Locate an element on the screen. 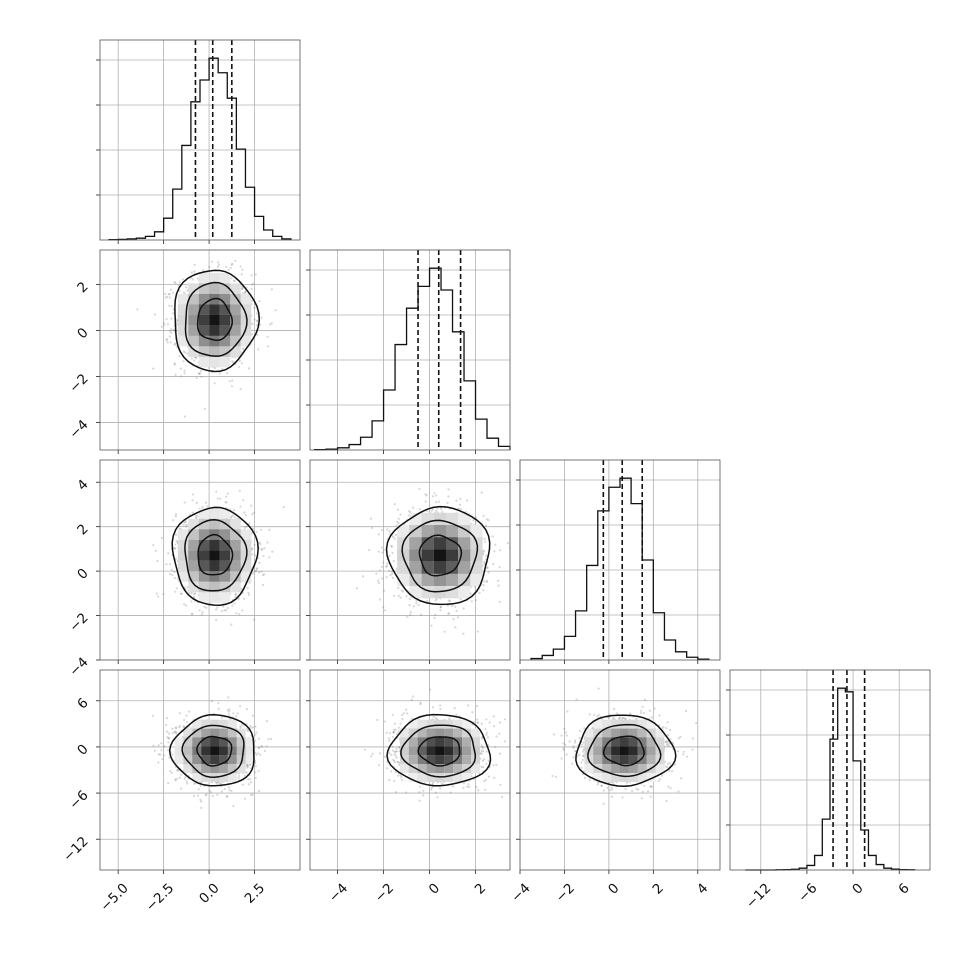 This screenshot has width=970, height=970. y-tick-label: −4 is located at coordinates (78, 429).